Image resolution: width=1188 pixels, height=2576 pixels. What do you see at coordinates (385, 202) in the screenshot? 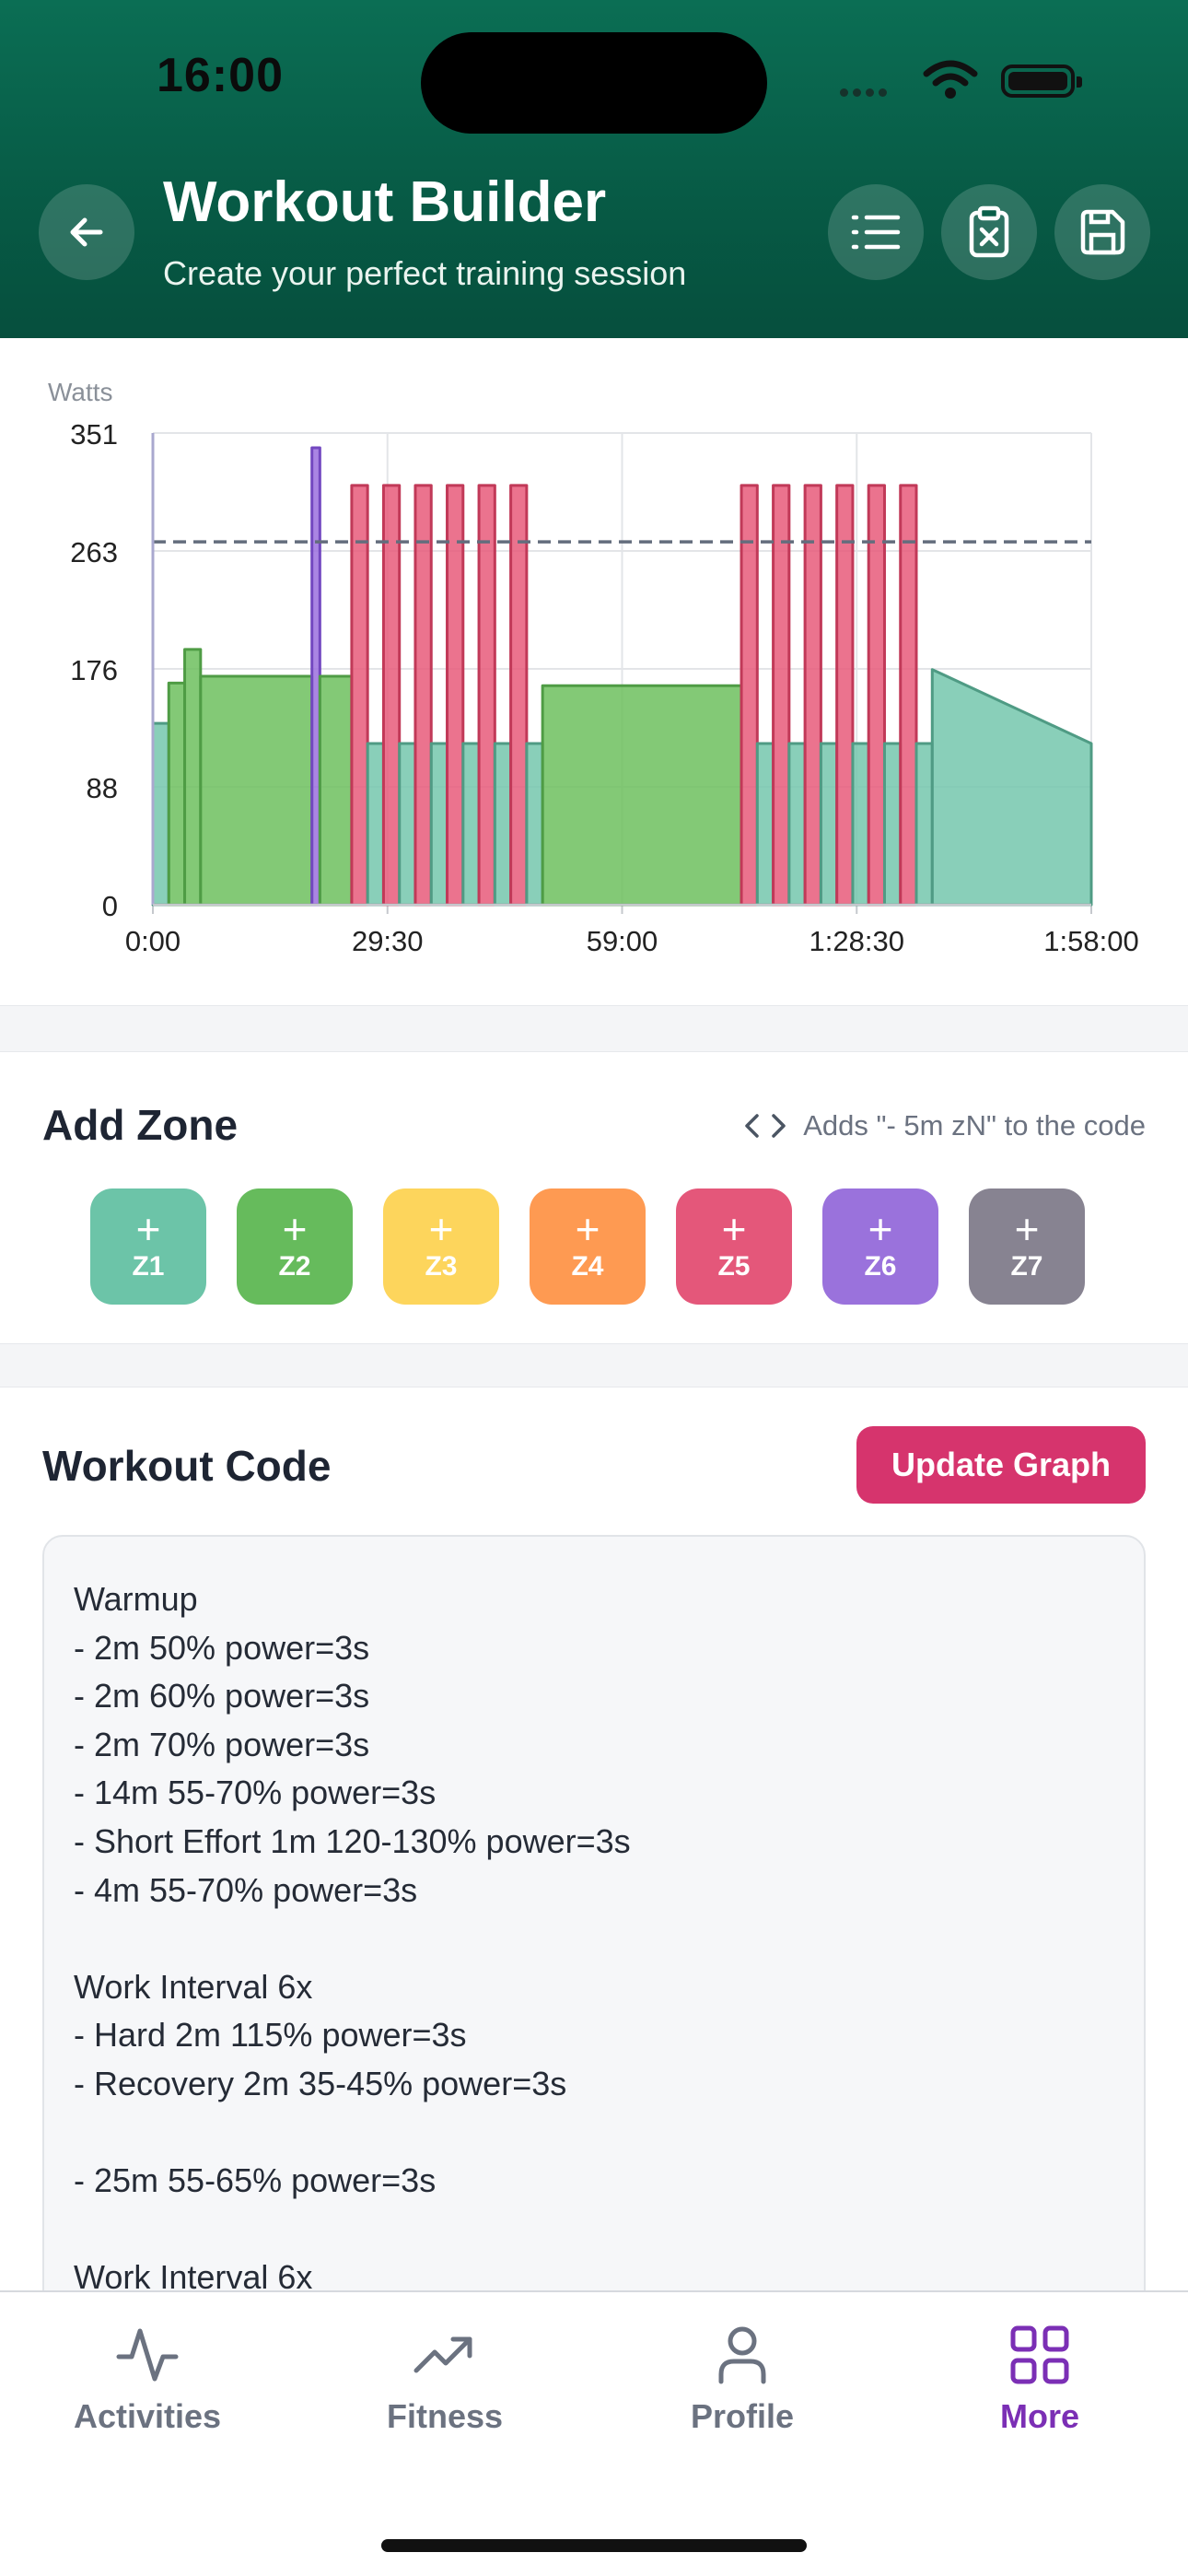
I see `page-title: Workout Builder` at bounding box center [385, 202].